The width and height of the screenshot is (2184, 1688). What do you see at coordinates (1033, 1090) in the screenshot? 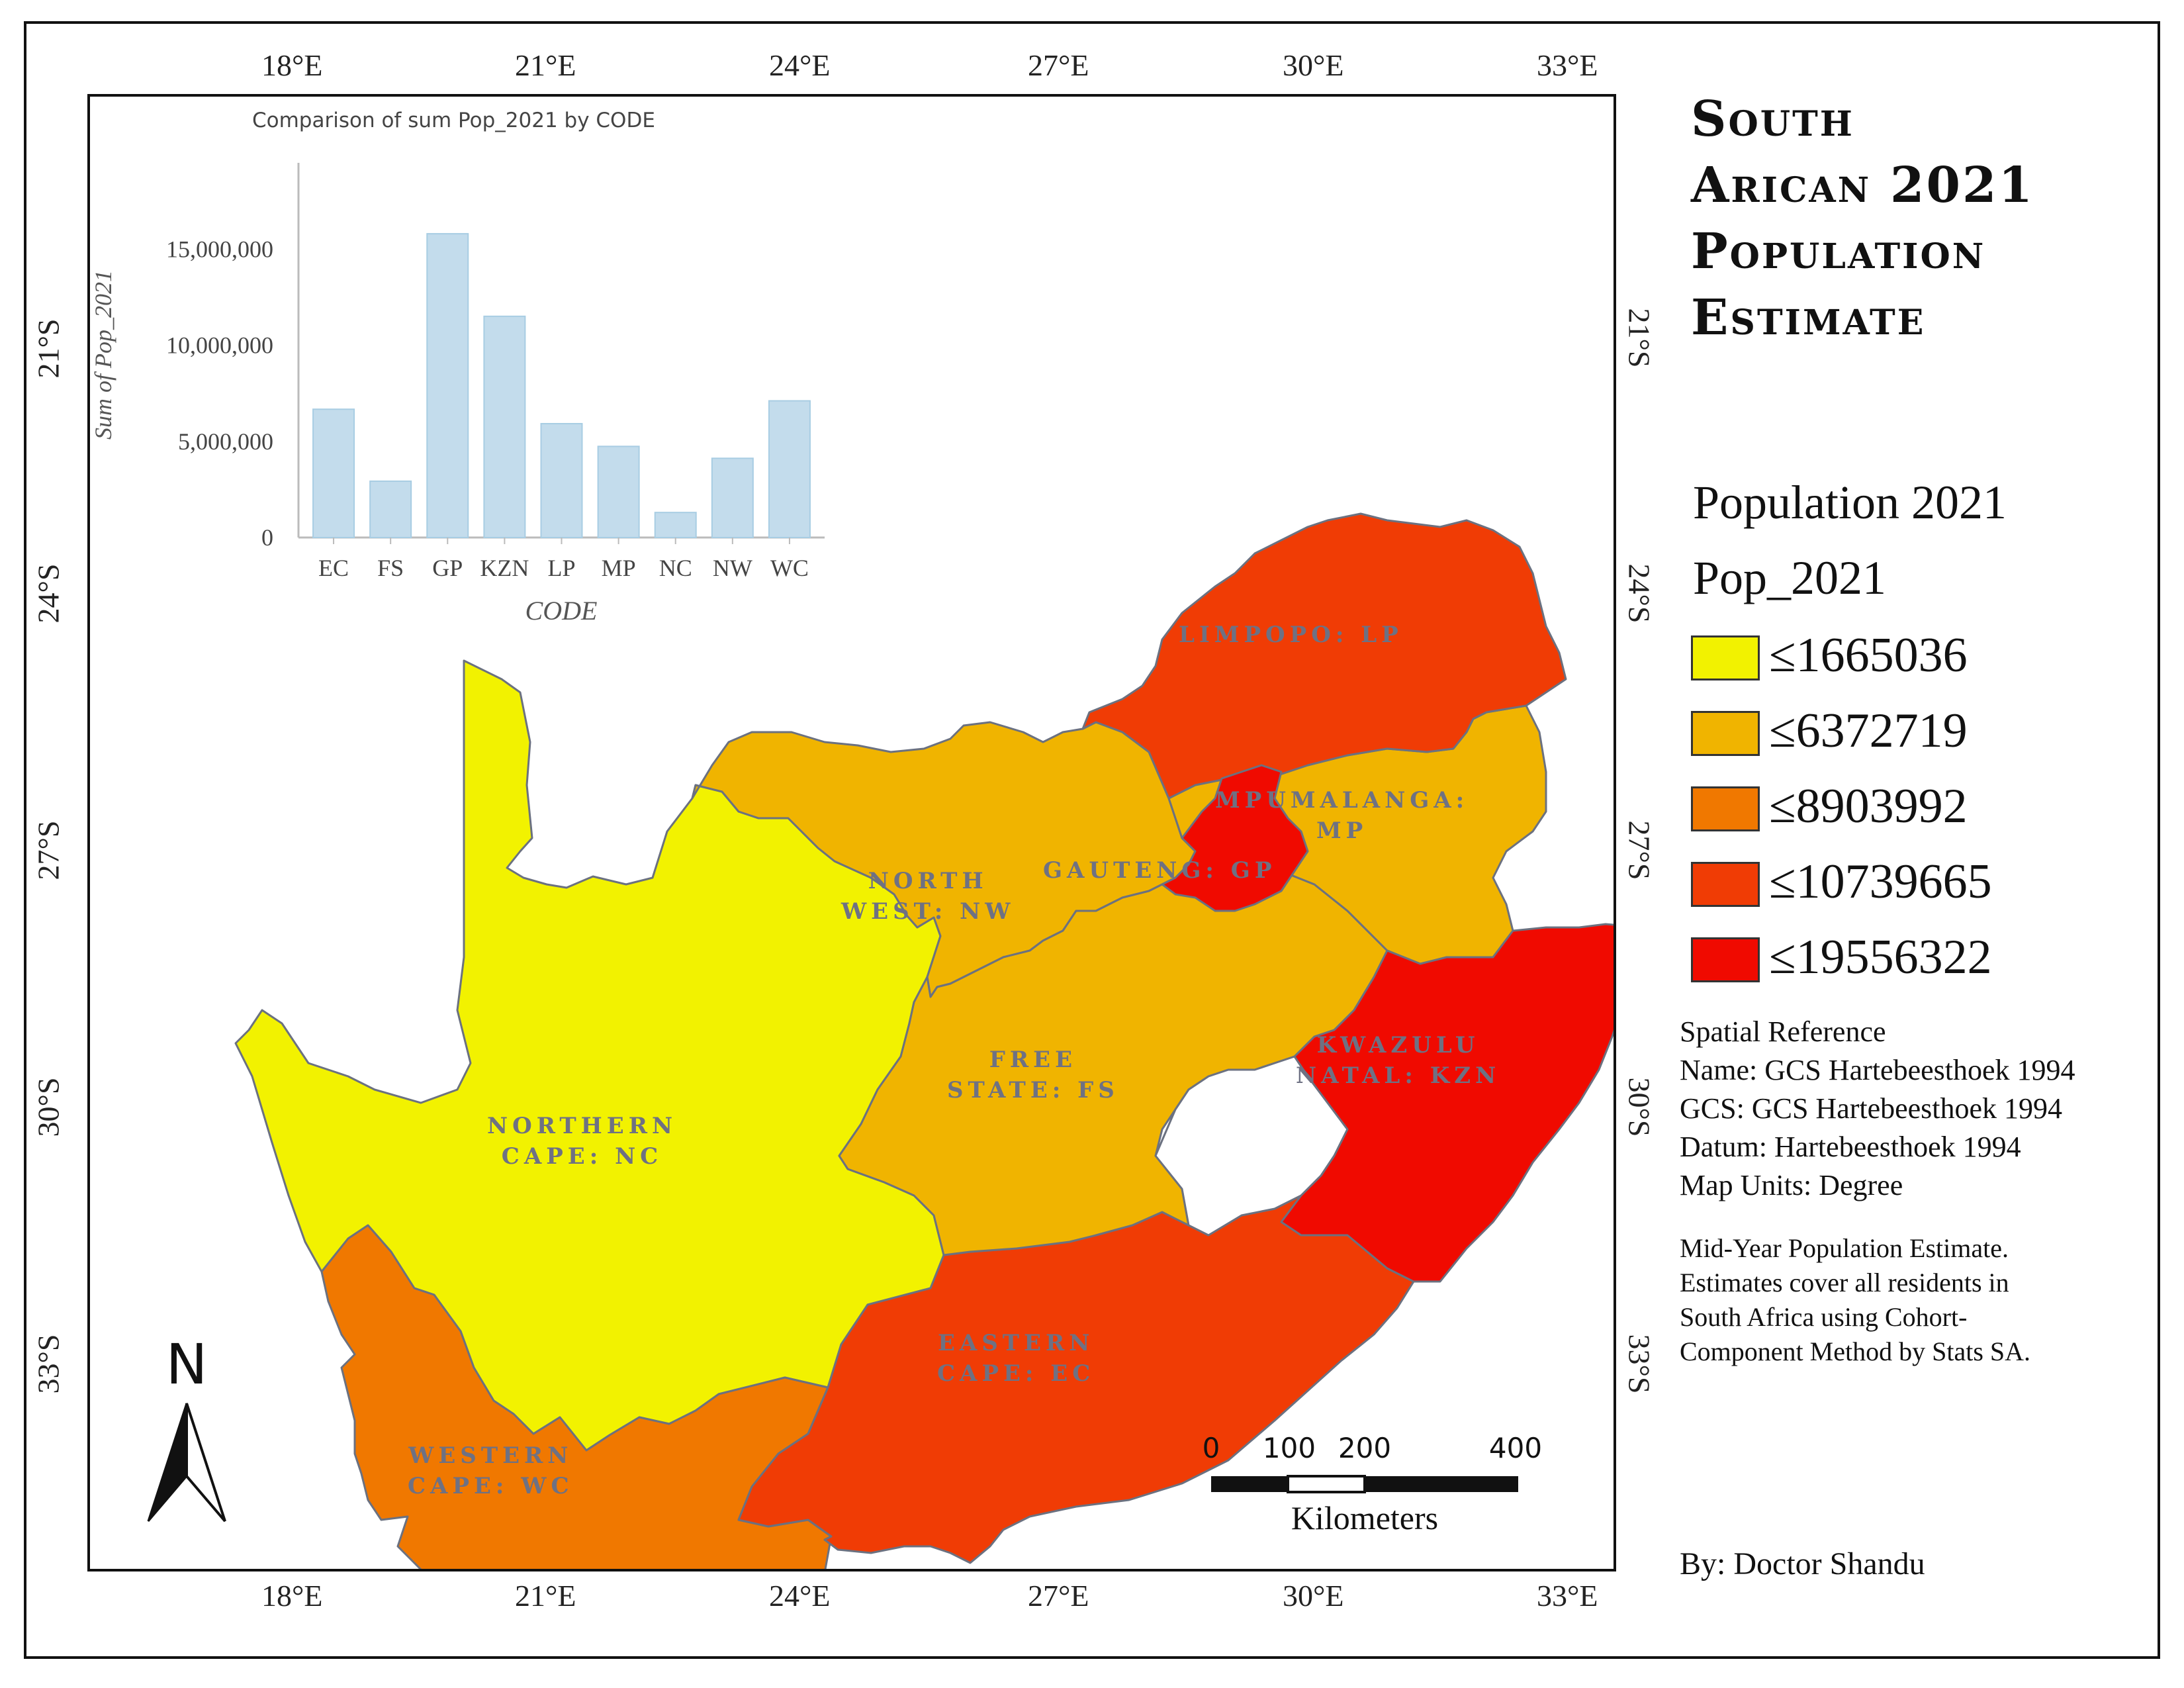
I see `label-free-state-line2: STATE: FS` at bounding box center [1033, 1090].